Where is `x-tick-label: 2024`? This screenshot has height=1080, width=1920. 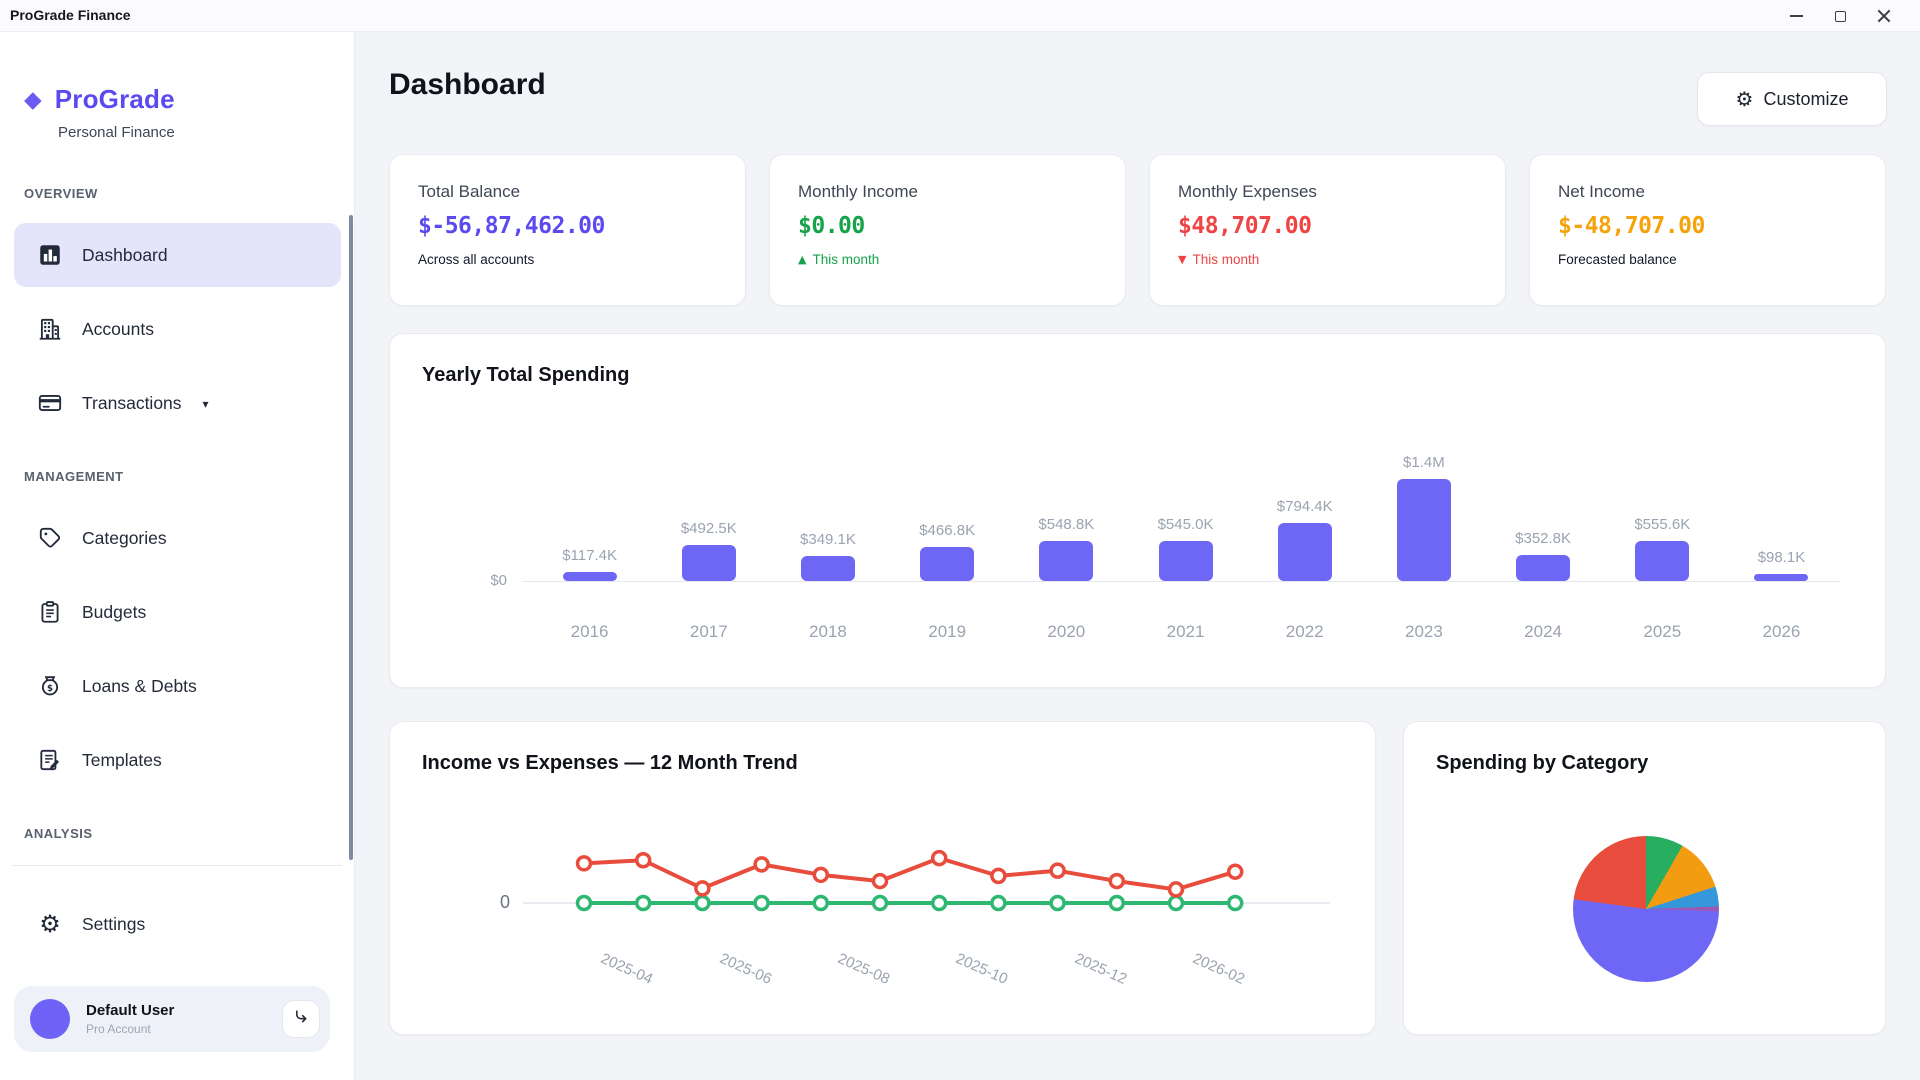 x-tick-label: 2024 is located at coordinates (1543, 631).